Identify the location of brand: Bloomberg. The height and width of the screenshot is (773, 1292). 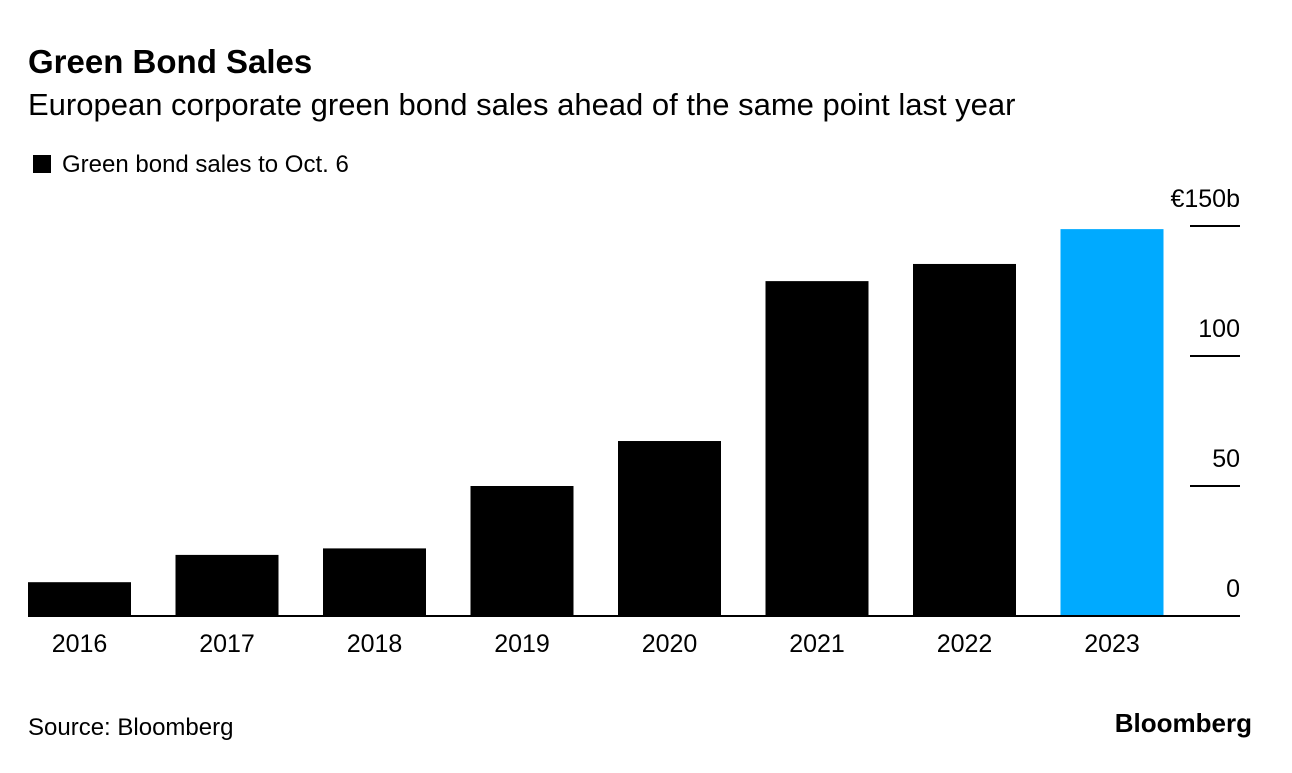
(1183, 723).